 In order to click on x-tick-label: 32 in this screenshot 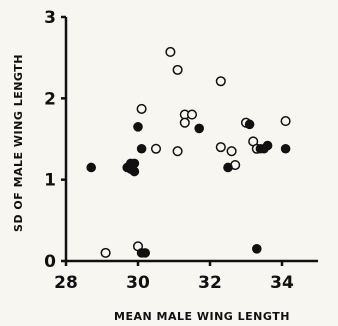, I will do `click(210, 283)`.